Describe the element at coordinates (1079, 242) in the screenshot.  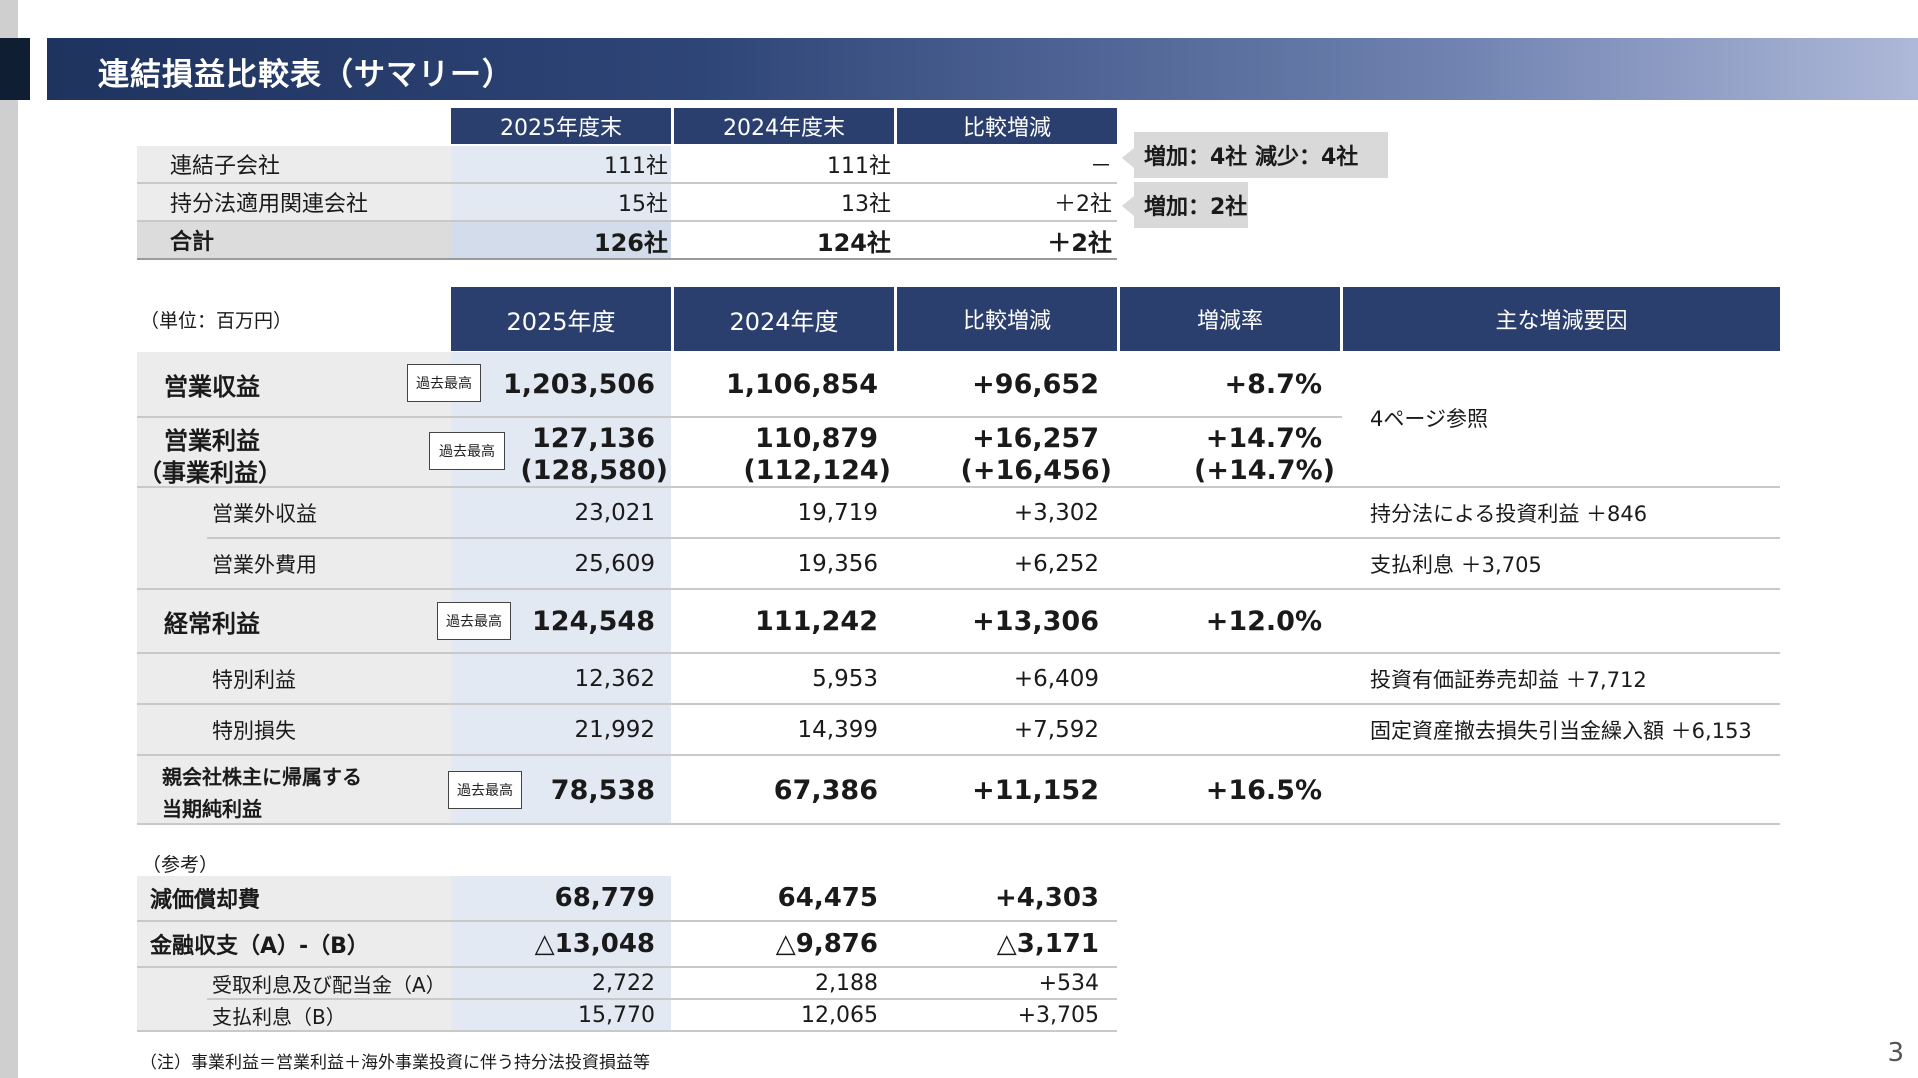
I see `company-total-diff: ＋2社` at that location.